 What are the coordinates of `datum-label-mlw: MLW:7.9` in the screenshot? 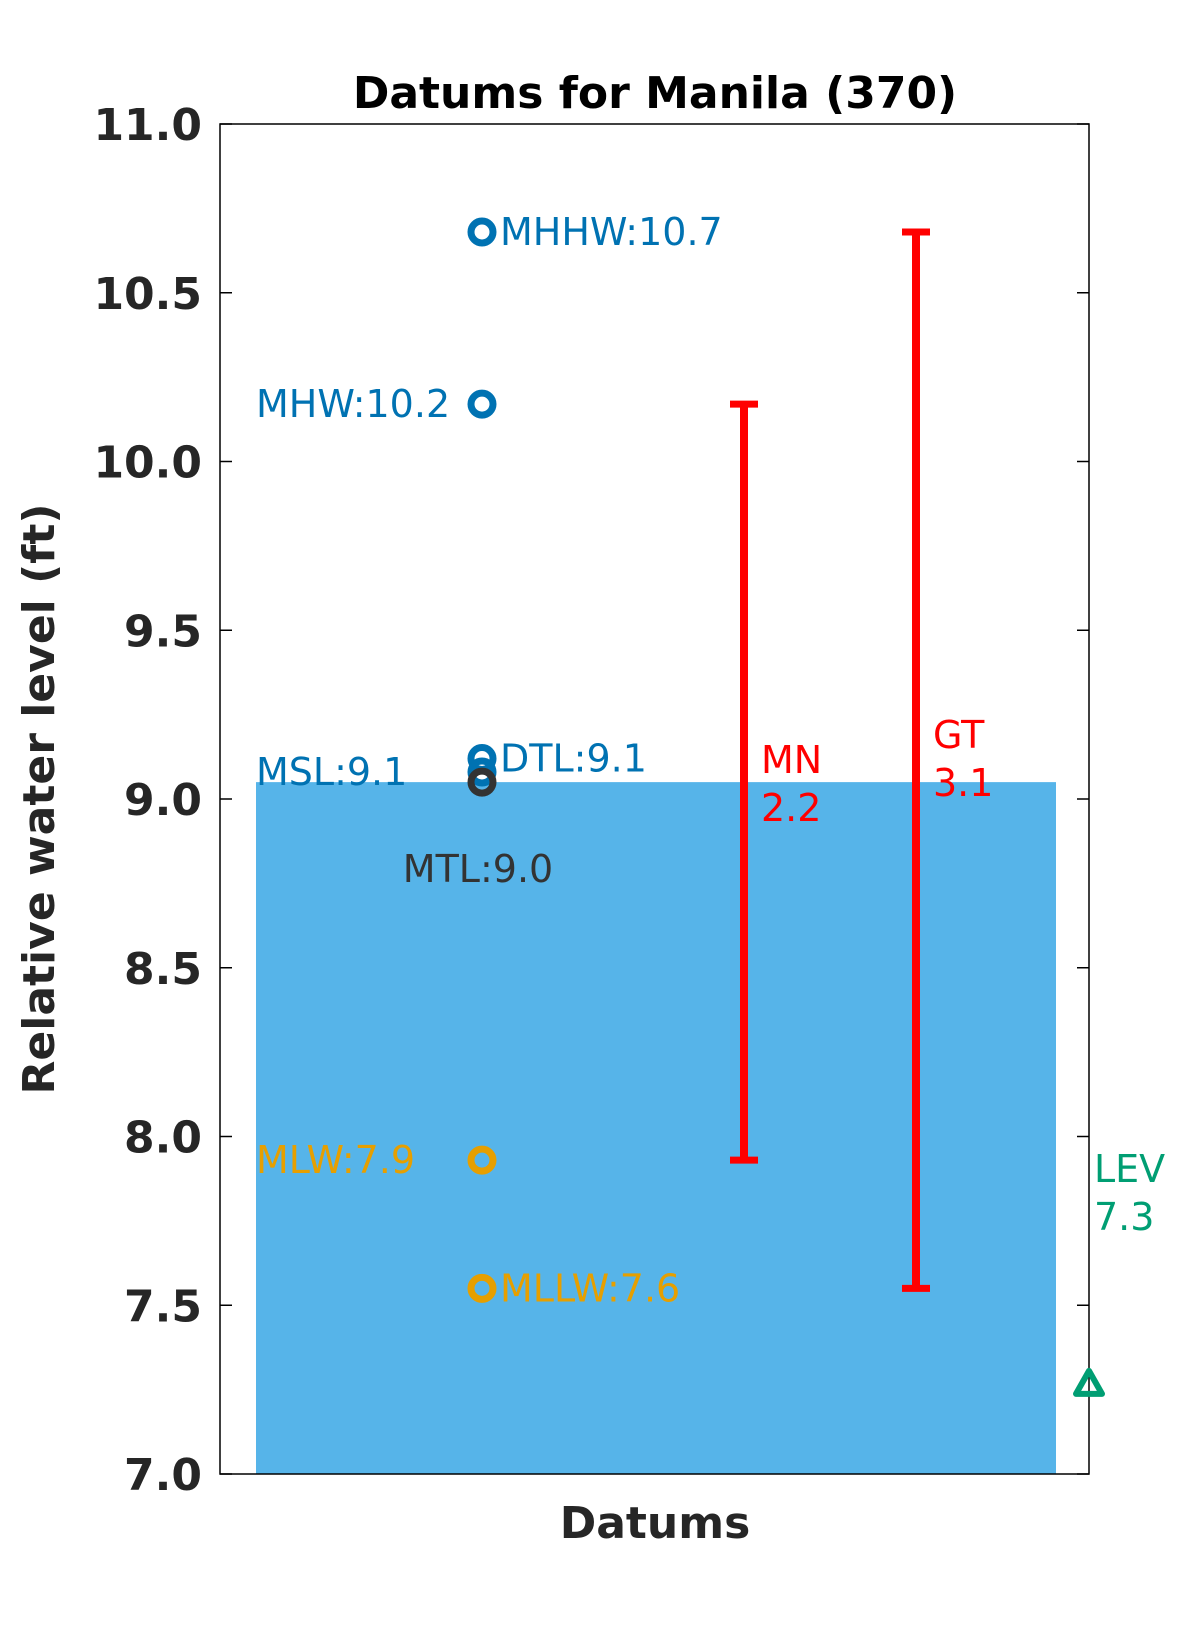 It's located at (335, 1160).